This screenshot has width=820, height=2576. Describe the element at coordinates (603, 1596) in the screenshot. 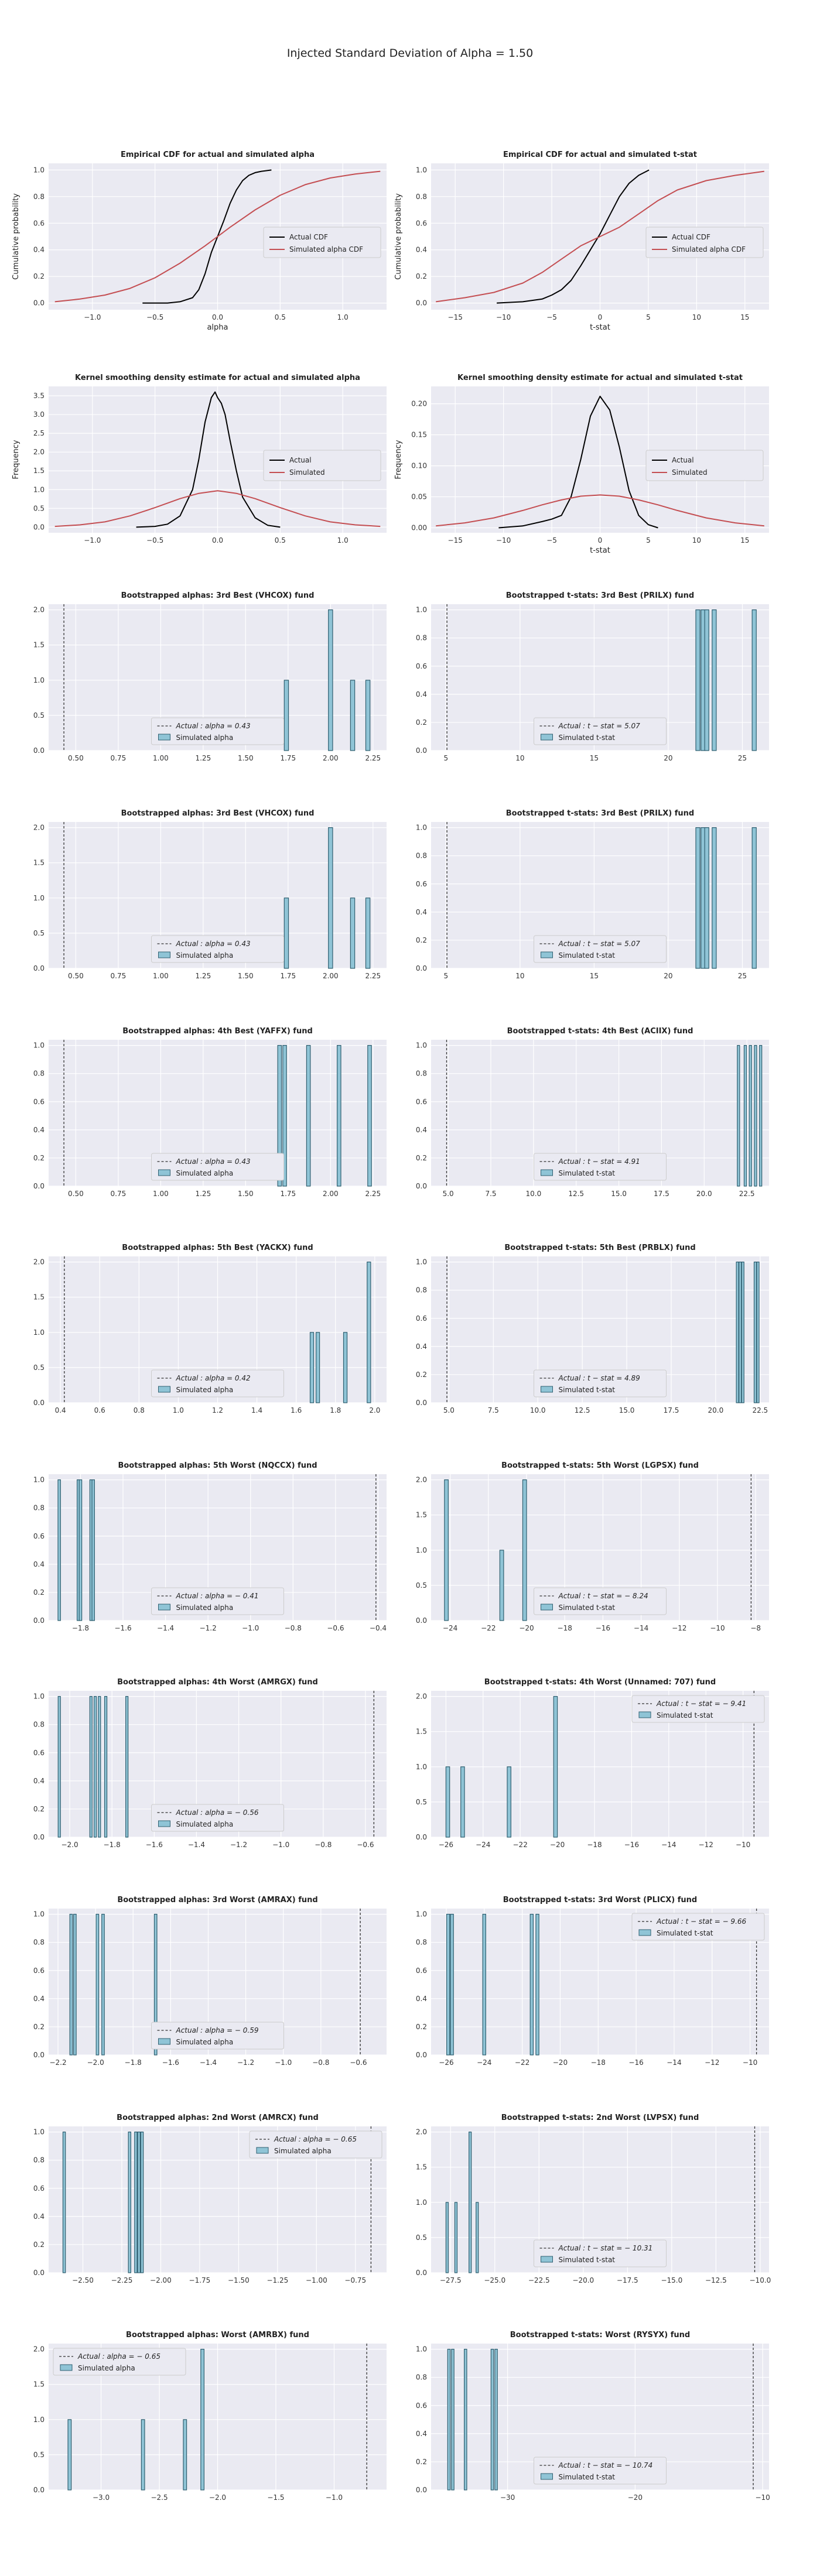

I see `legend-label: Actual : t − stat = − 8.24` at that location.